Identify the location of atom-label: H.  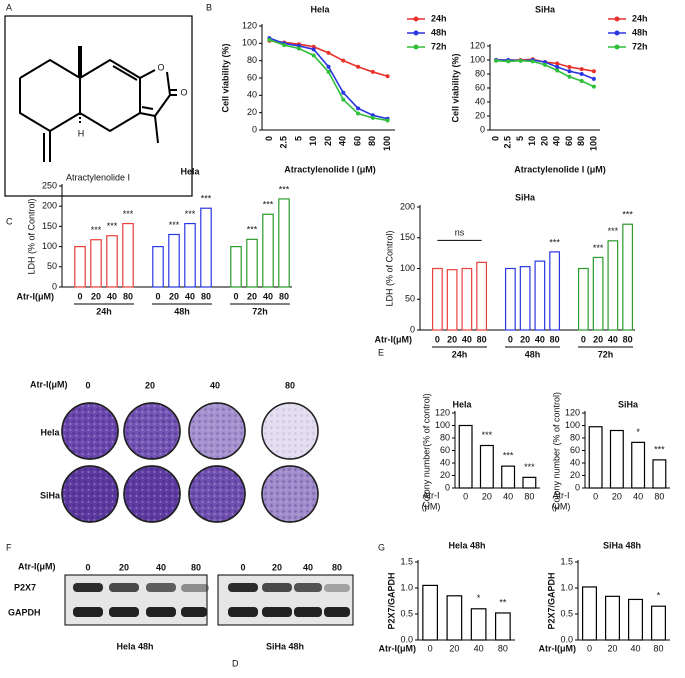
(81, 133).